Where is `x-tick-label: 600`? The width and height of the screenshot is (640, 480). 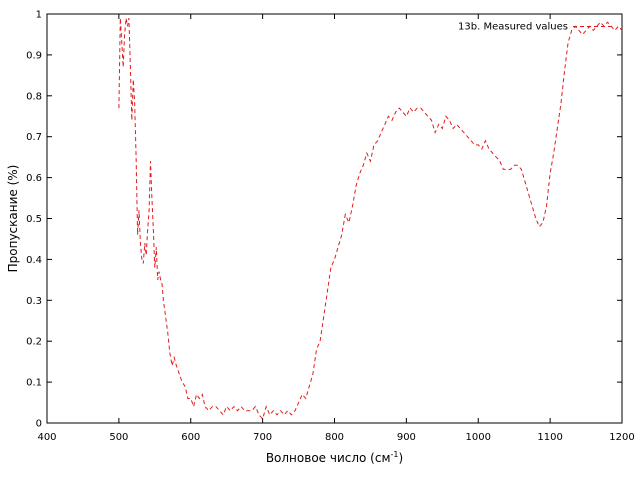 x-tick-label: 600 is located at coordinates (190, 437).